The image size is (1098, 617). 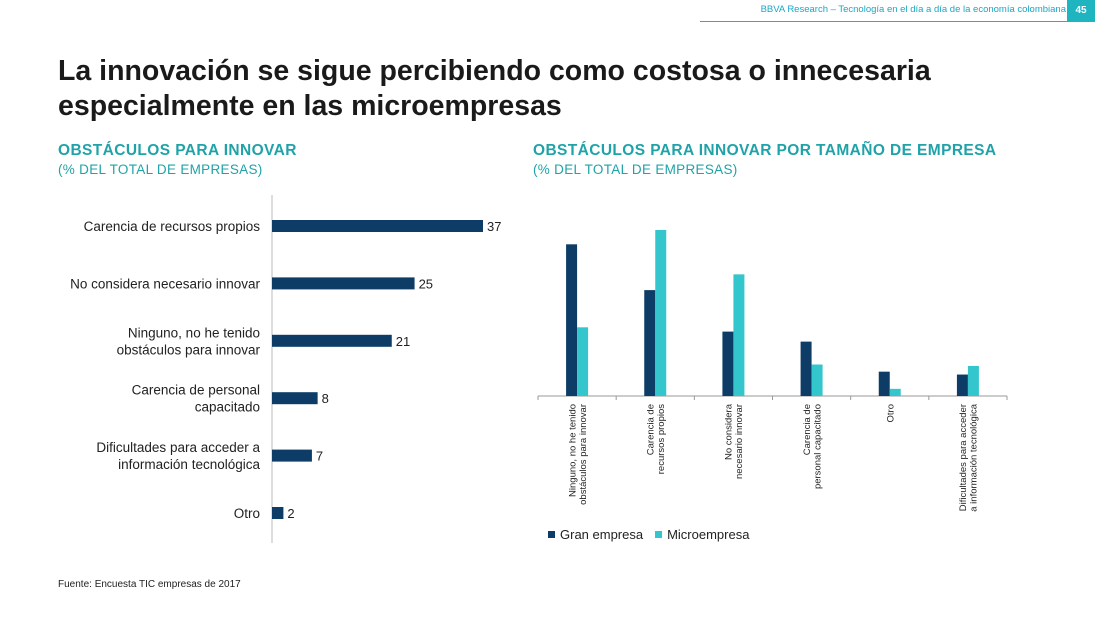 I want to click on source-note: Fuente: Encuesta TIC empresas de 2017, so click(x=149, y=584).